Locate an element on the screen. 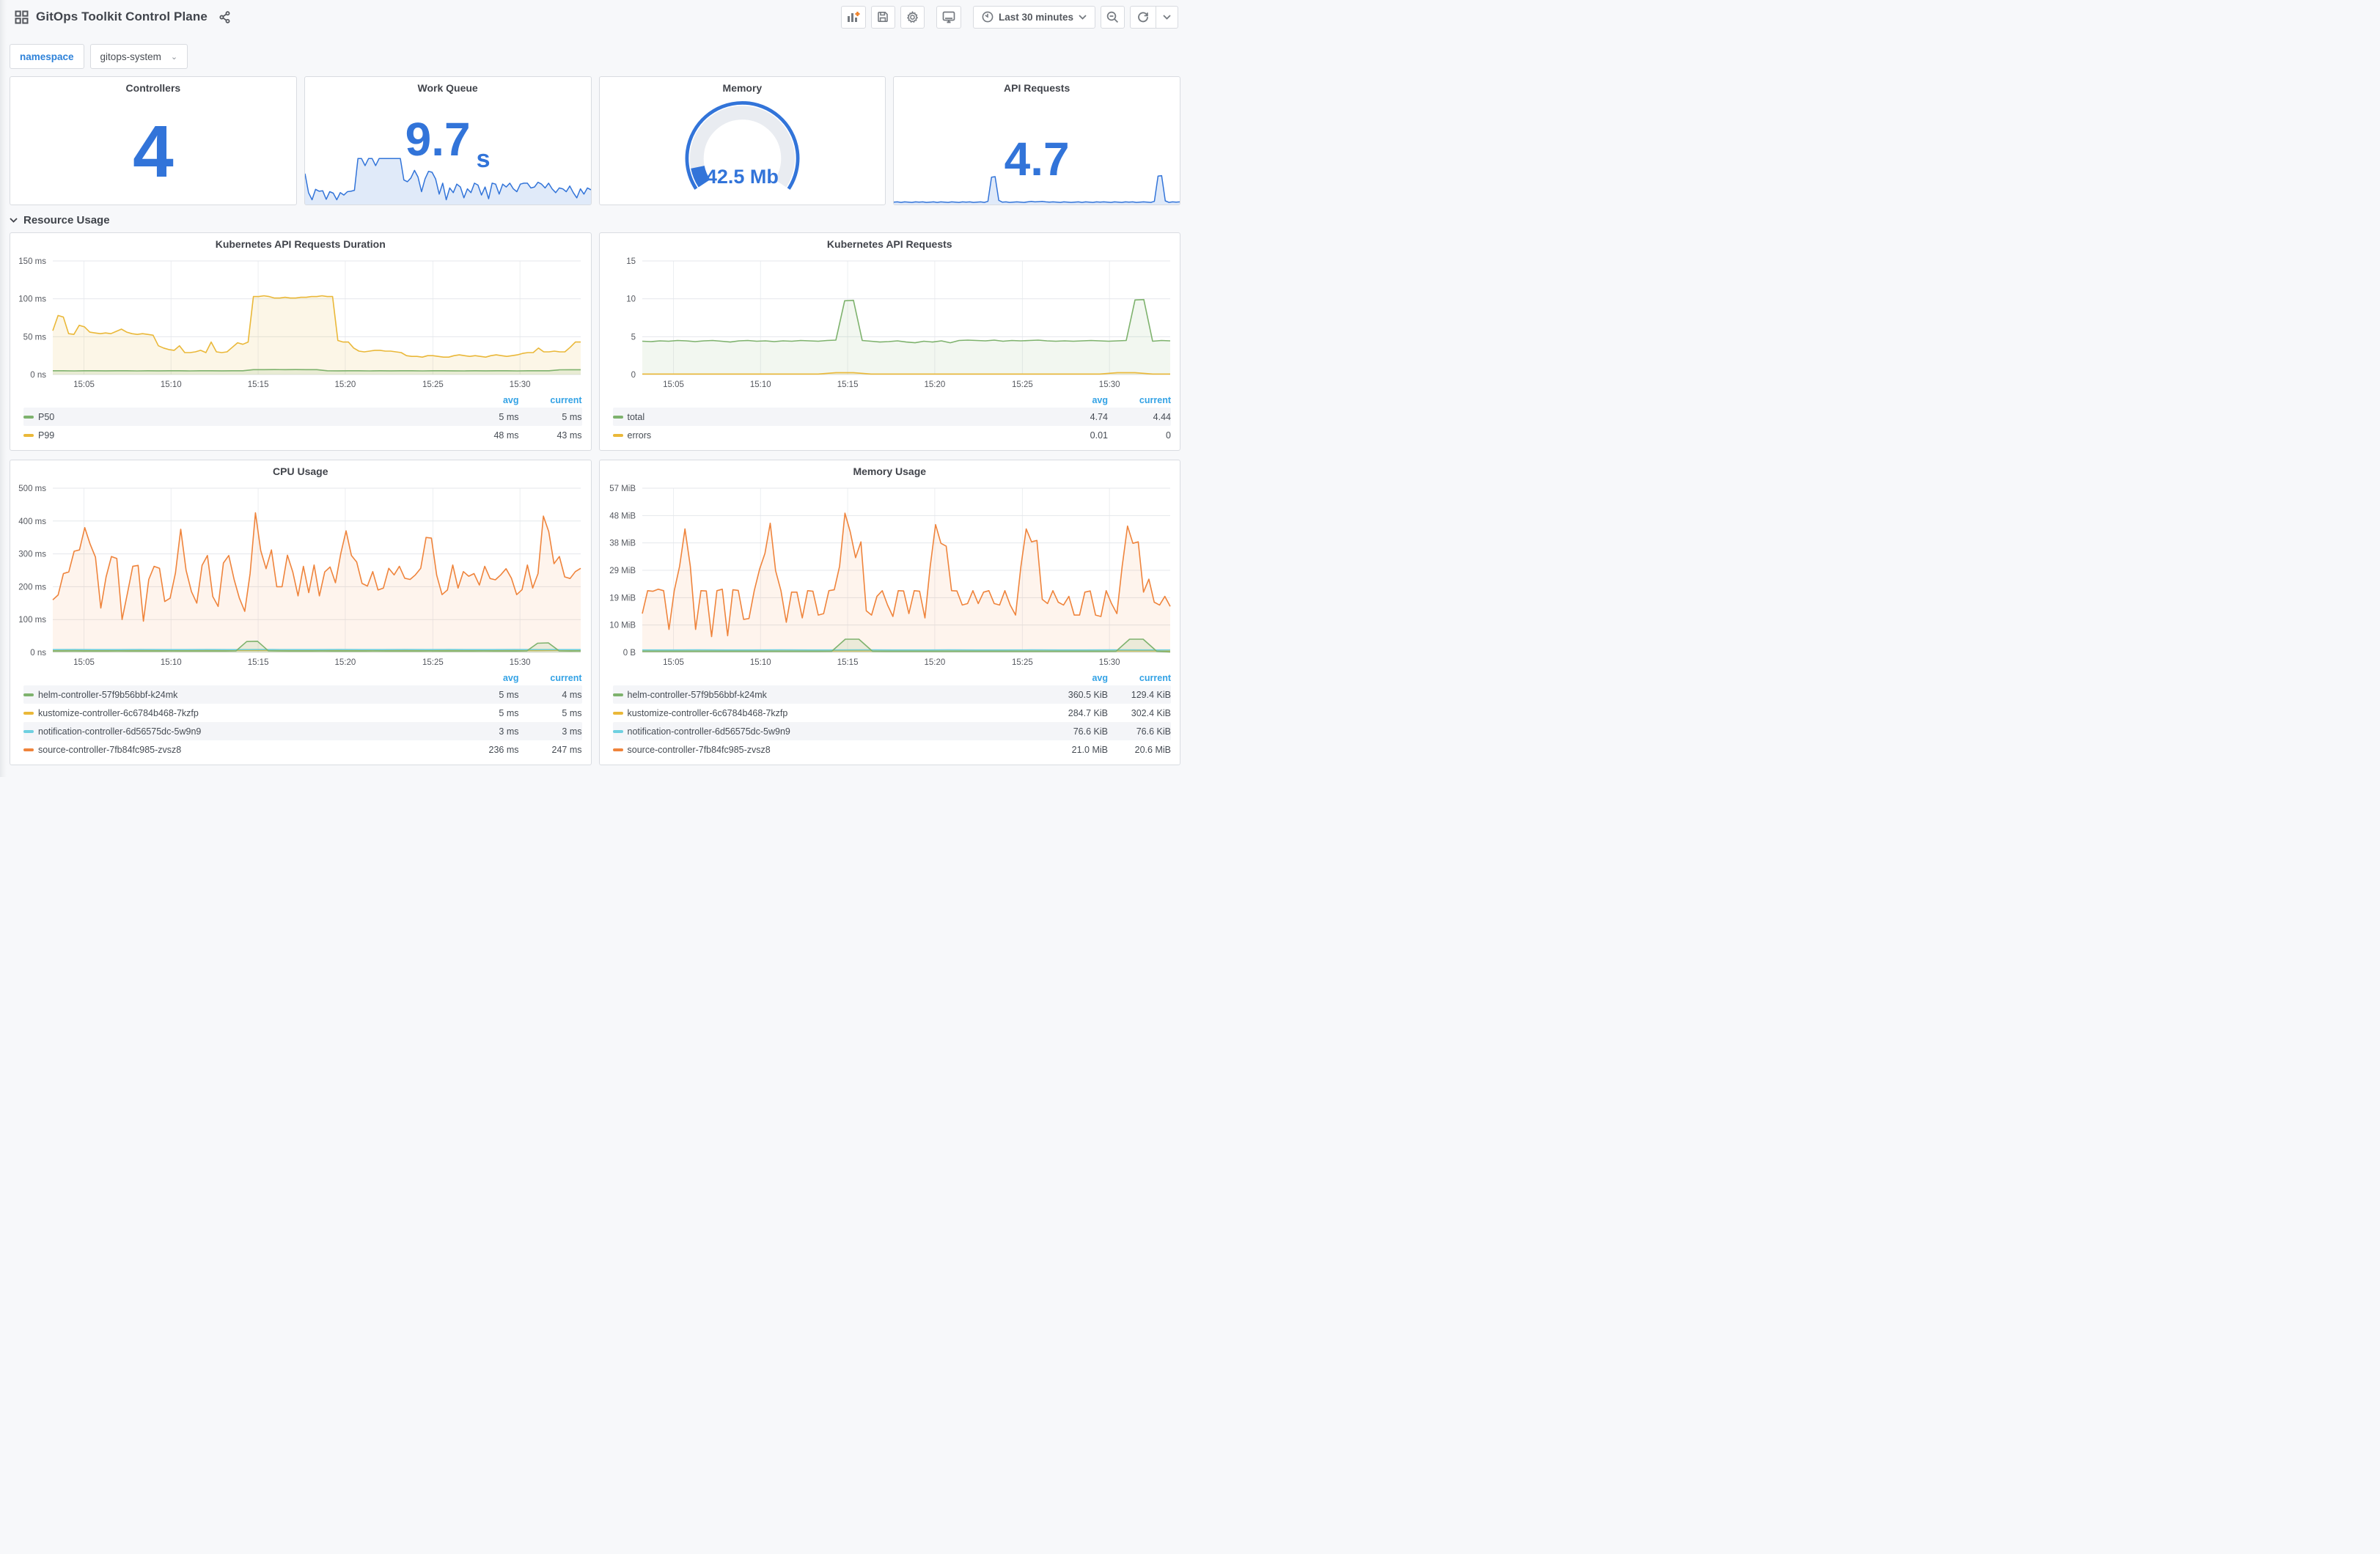  memory-gauge is located at coordinates (743, 152).